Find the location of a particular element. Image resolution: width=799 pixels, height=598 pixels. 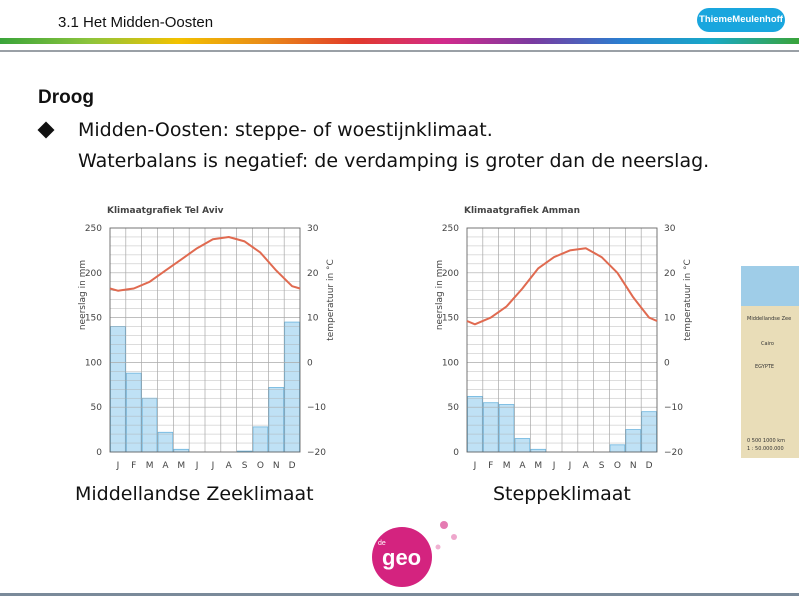

map-label-sea: Middellandse Zee is located at coordinates (769, 319).